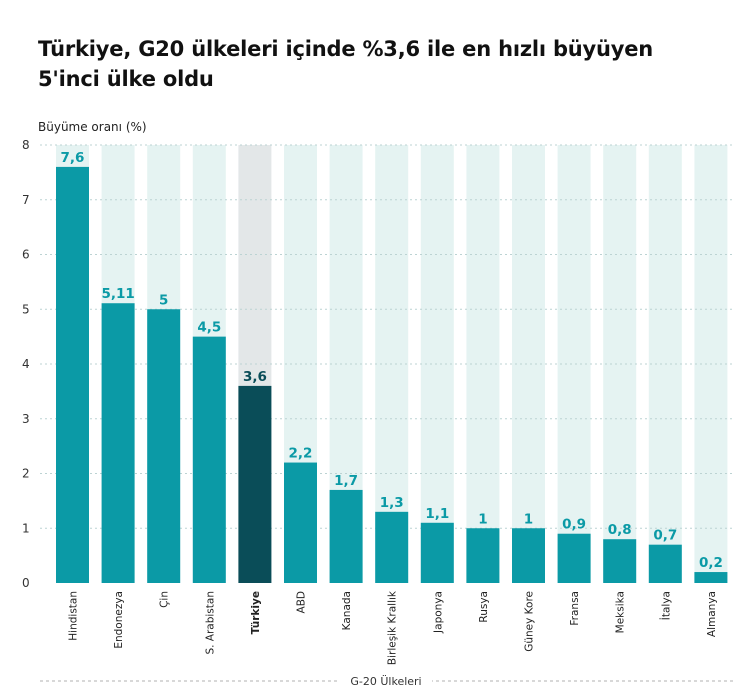 The image size is (741, 697). What do you see at coordinates (528, 364) in the screenshot?
I see `column-background` at bounding box center [528, 364].